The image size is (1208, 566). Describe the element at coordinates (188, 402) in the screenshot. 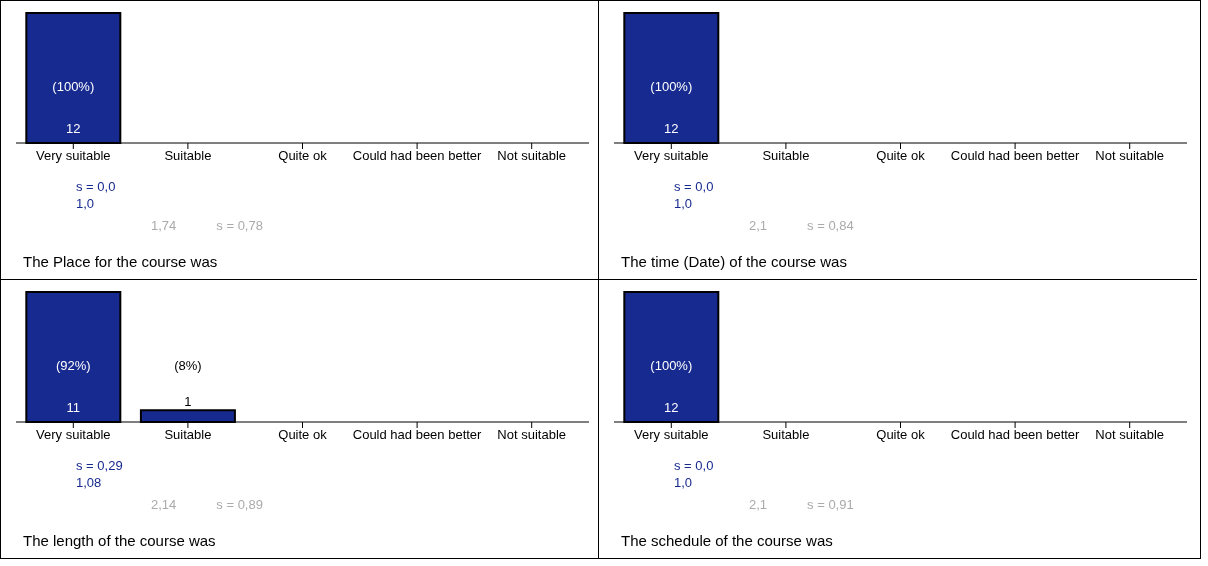

I see `data-label: 1` at that location.